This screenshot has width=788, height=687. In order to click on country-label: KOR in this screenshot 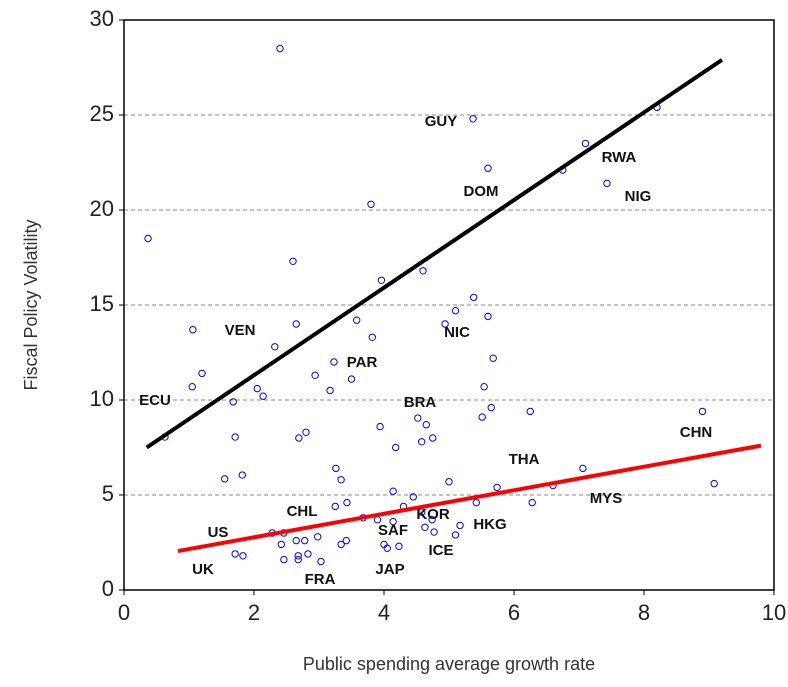, I will do `click(433, 514)`.